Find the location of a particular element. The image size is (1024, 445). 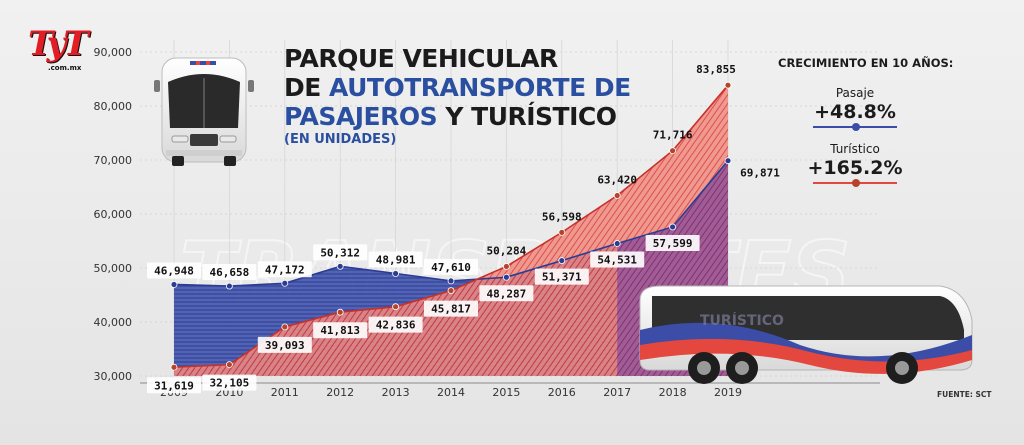

data-label-pasaje-text: 69,871 is located at coordinates (760, 173).